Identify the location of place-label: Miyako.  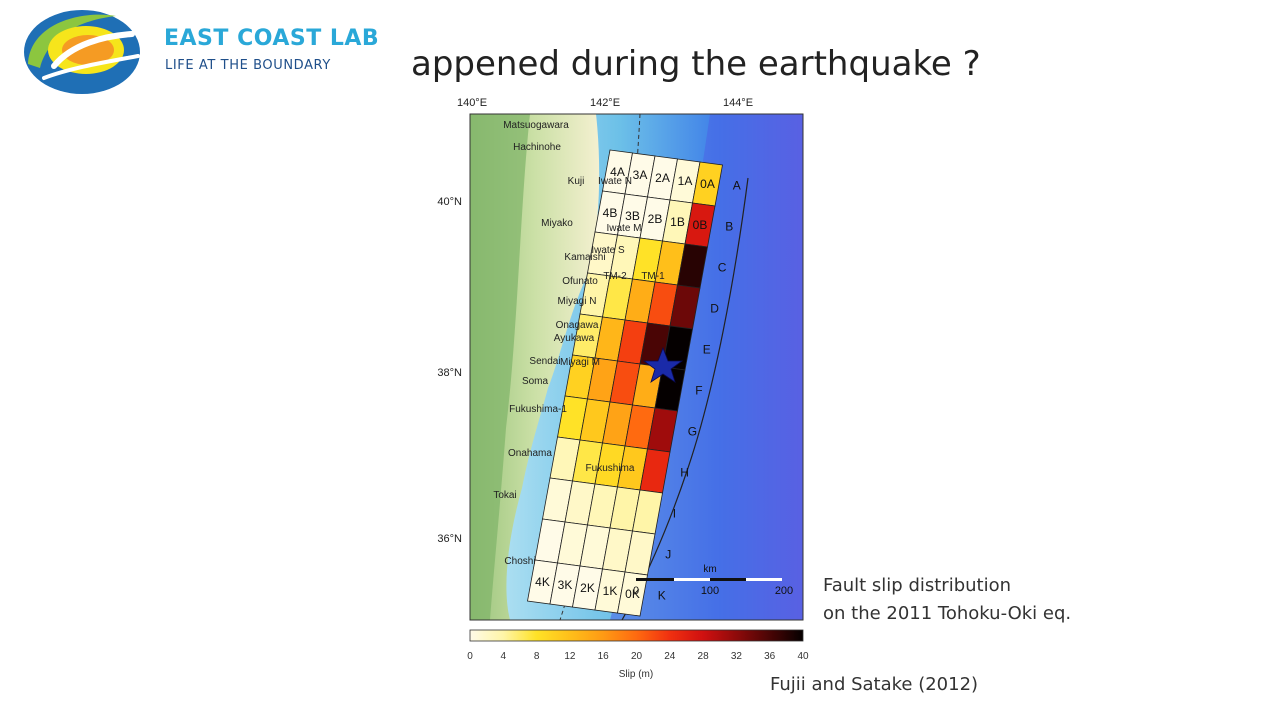
(557, 223).